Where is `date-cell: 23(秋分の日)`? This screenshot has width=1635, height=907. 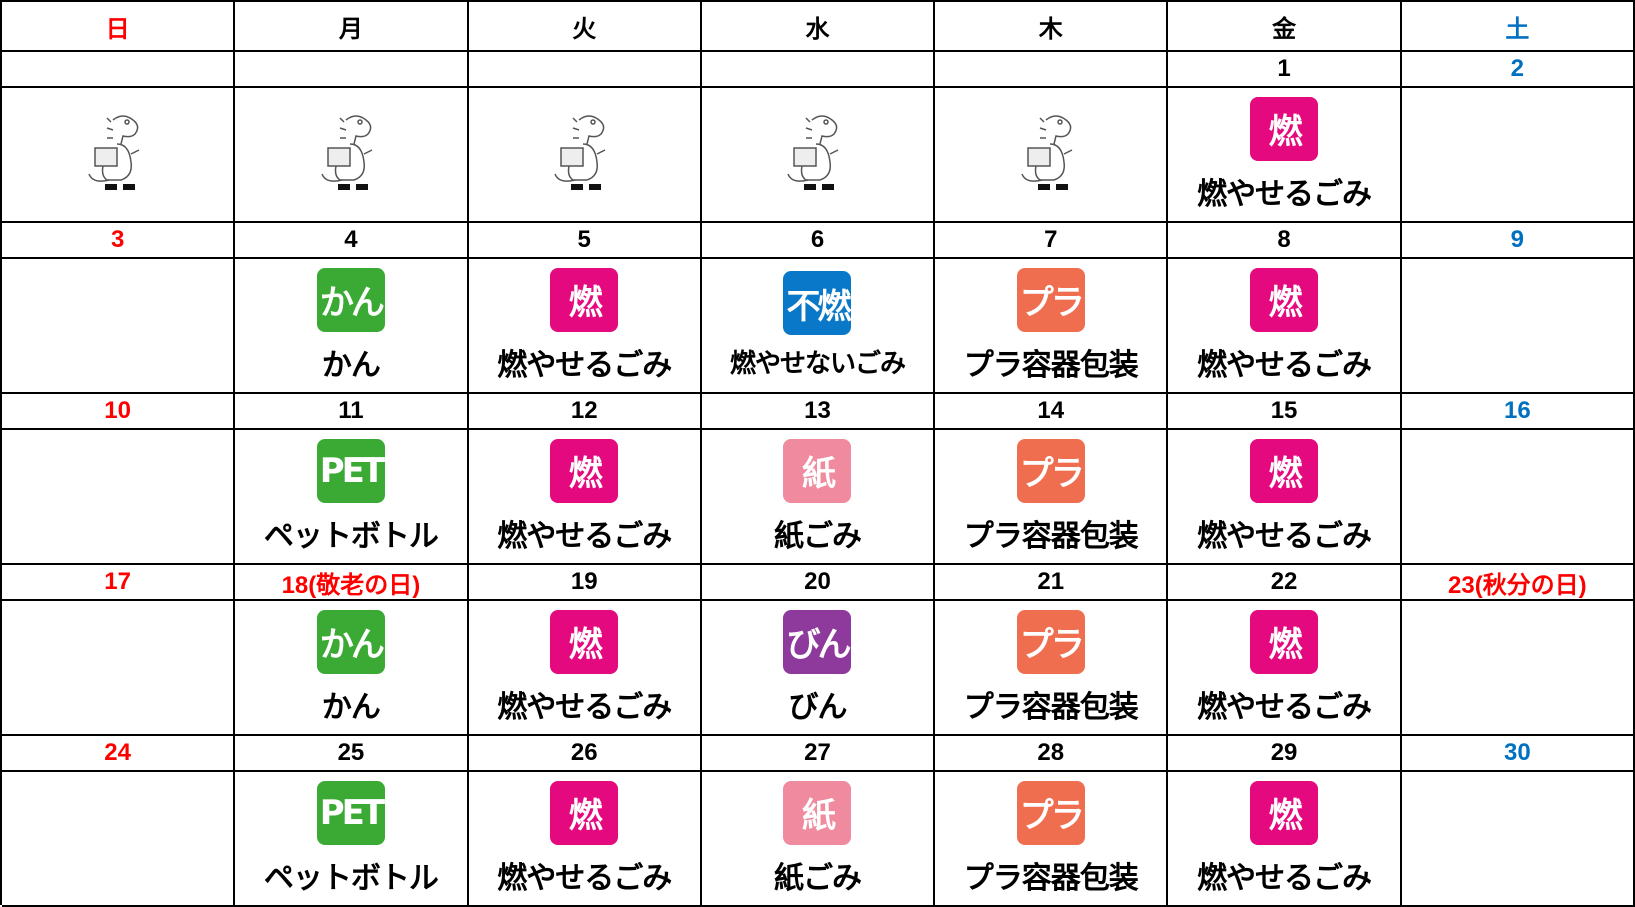 date-cell: 23(秋分の日) is located at coordinates (1518, 583).